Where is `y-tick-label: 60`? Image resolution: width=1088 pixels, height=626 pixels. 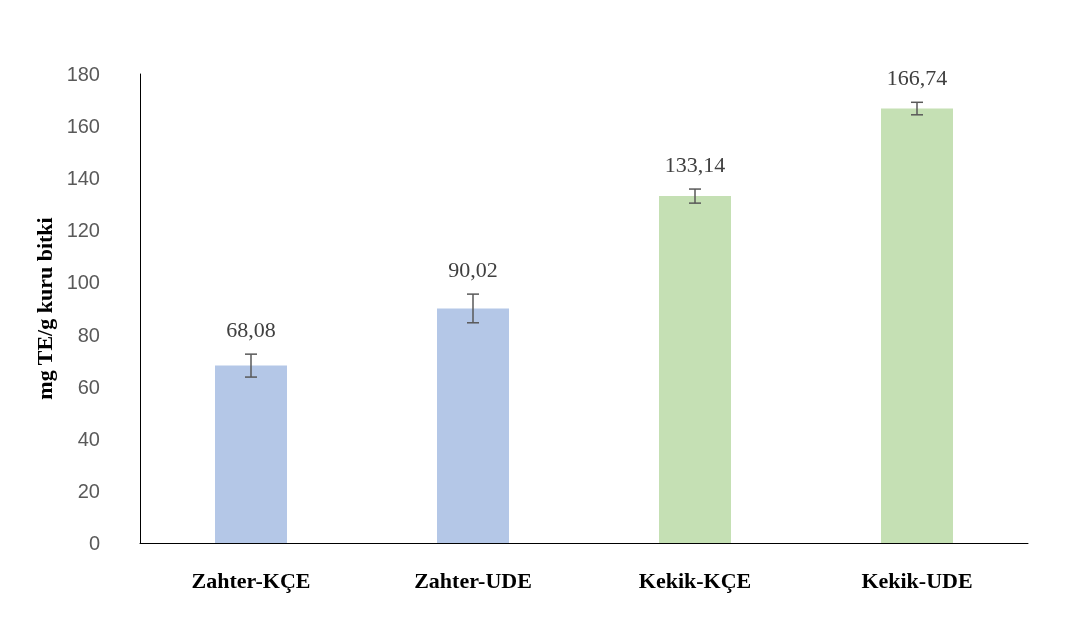
y-tick-label: 60 is located at coordinates (88, 386).